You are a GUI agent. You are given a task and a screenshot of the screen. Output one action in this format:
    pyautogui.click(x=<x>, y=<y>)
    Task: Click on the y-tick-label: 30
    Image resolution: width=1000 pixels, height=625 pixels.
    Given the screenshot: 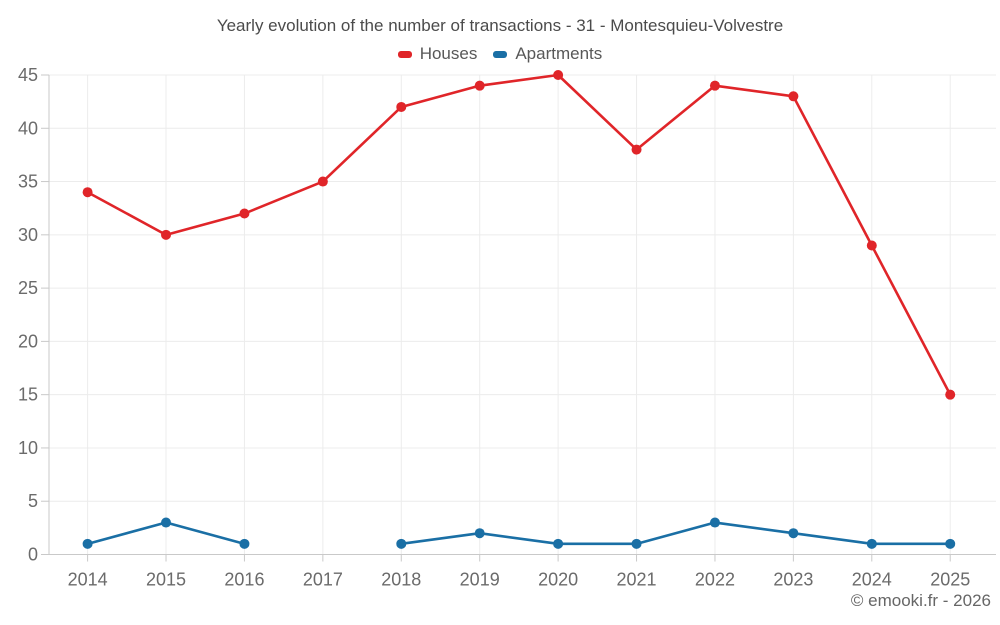 What is the action you would take?
    pyautogui.click(x=28, y=235)
    